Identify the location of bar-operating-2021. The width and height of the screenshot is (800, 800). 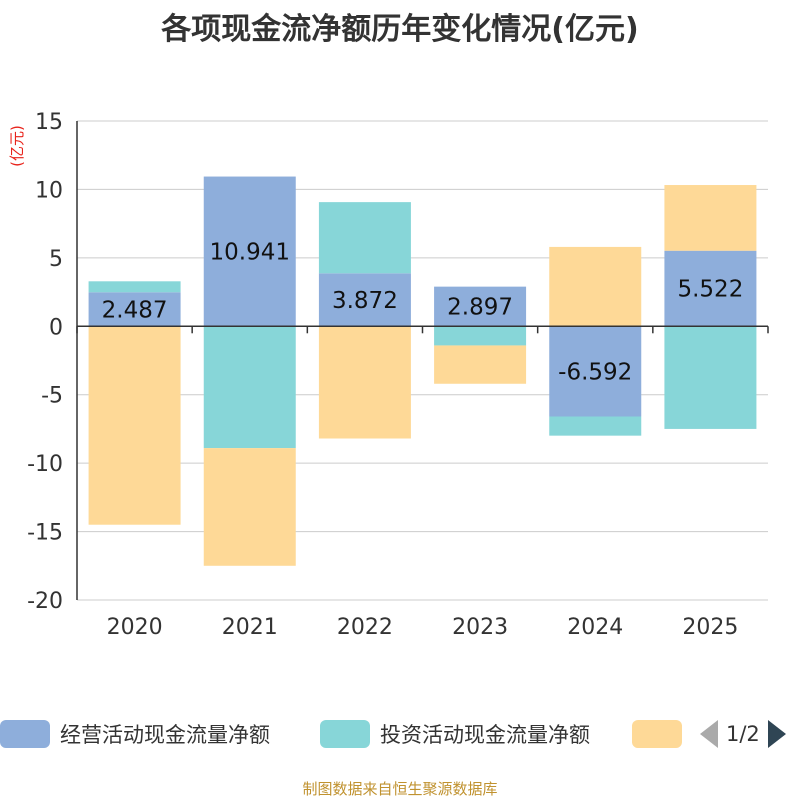
(249, 251).